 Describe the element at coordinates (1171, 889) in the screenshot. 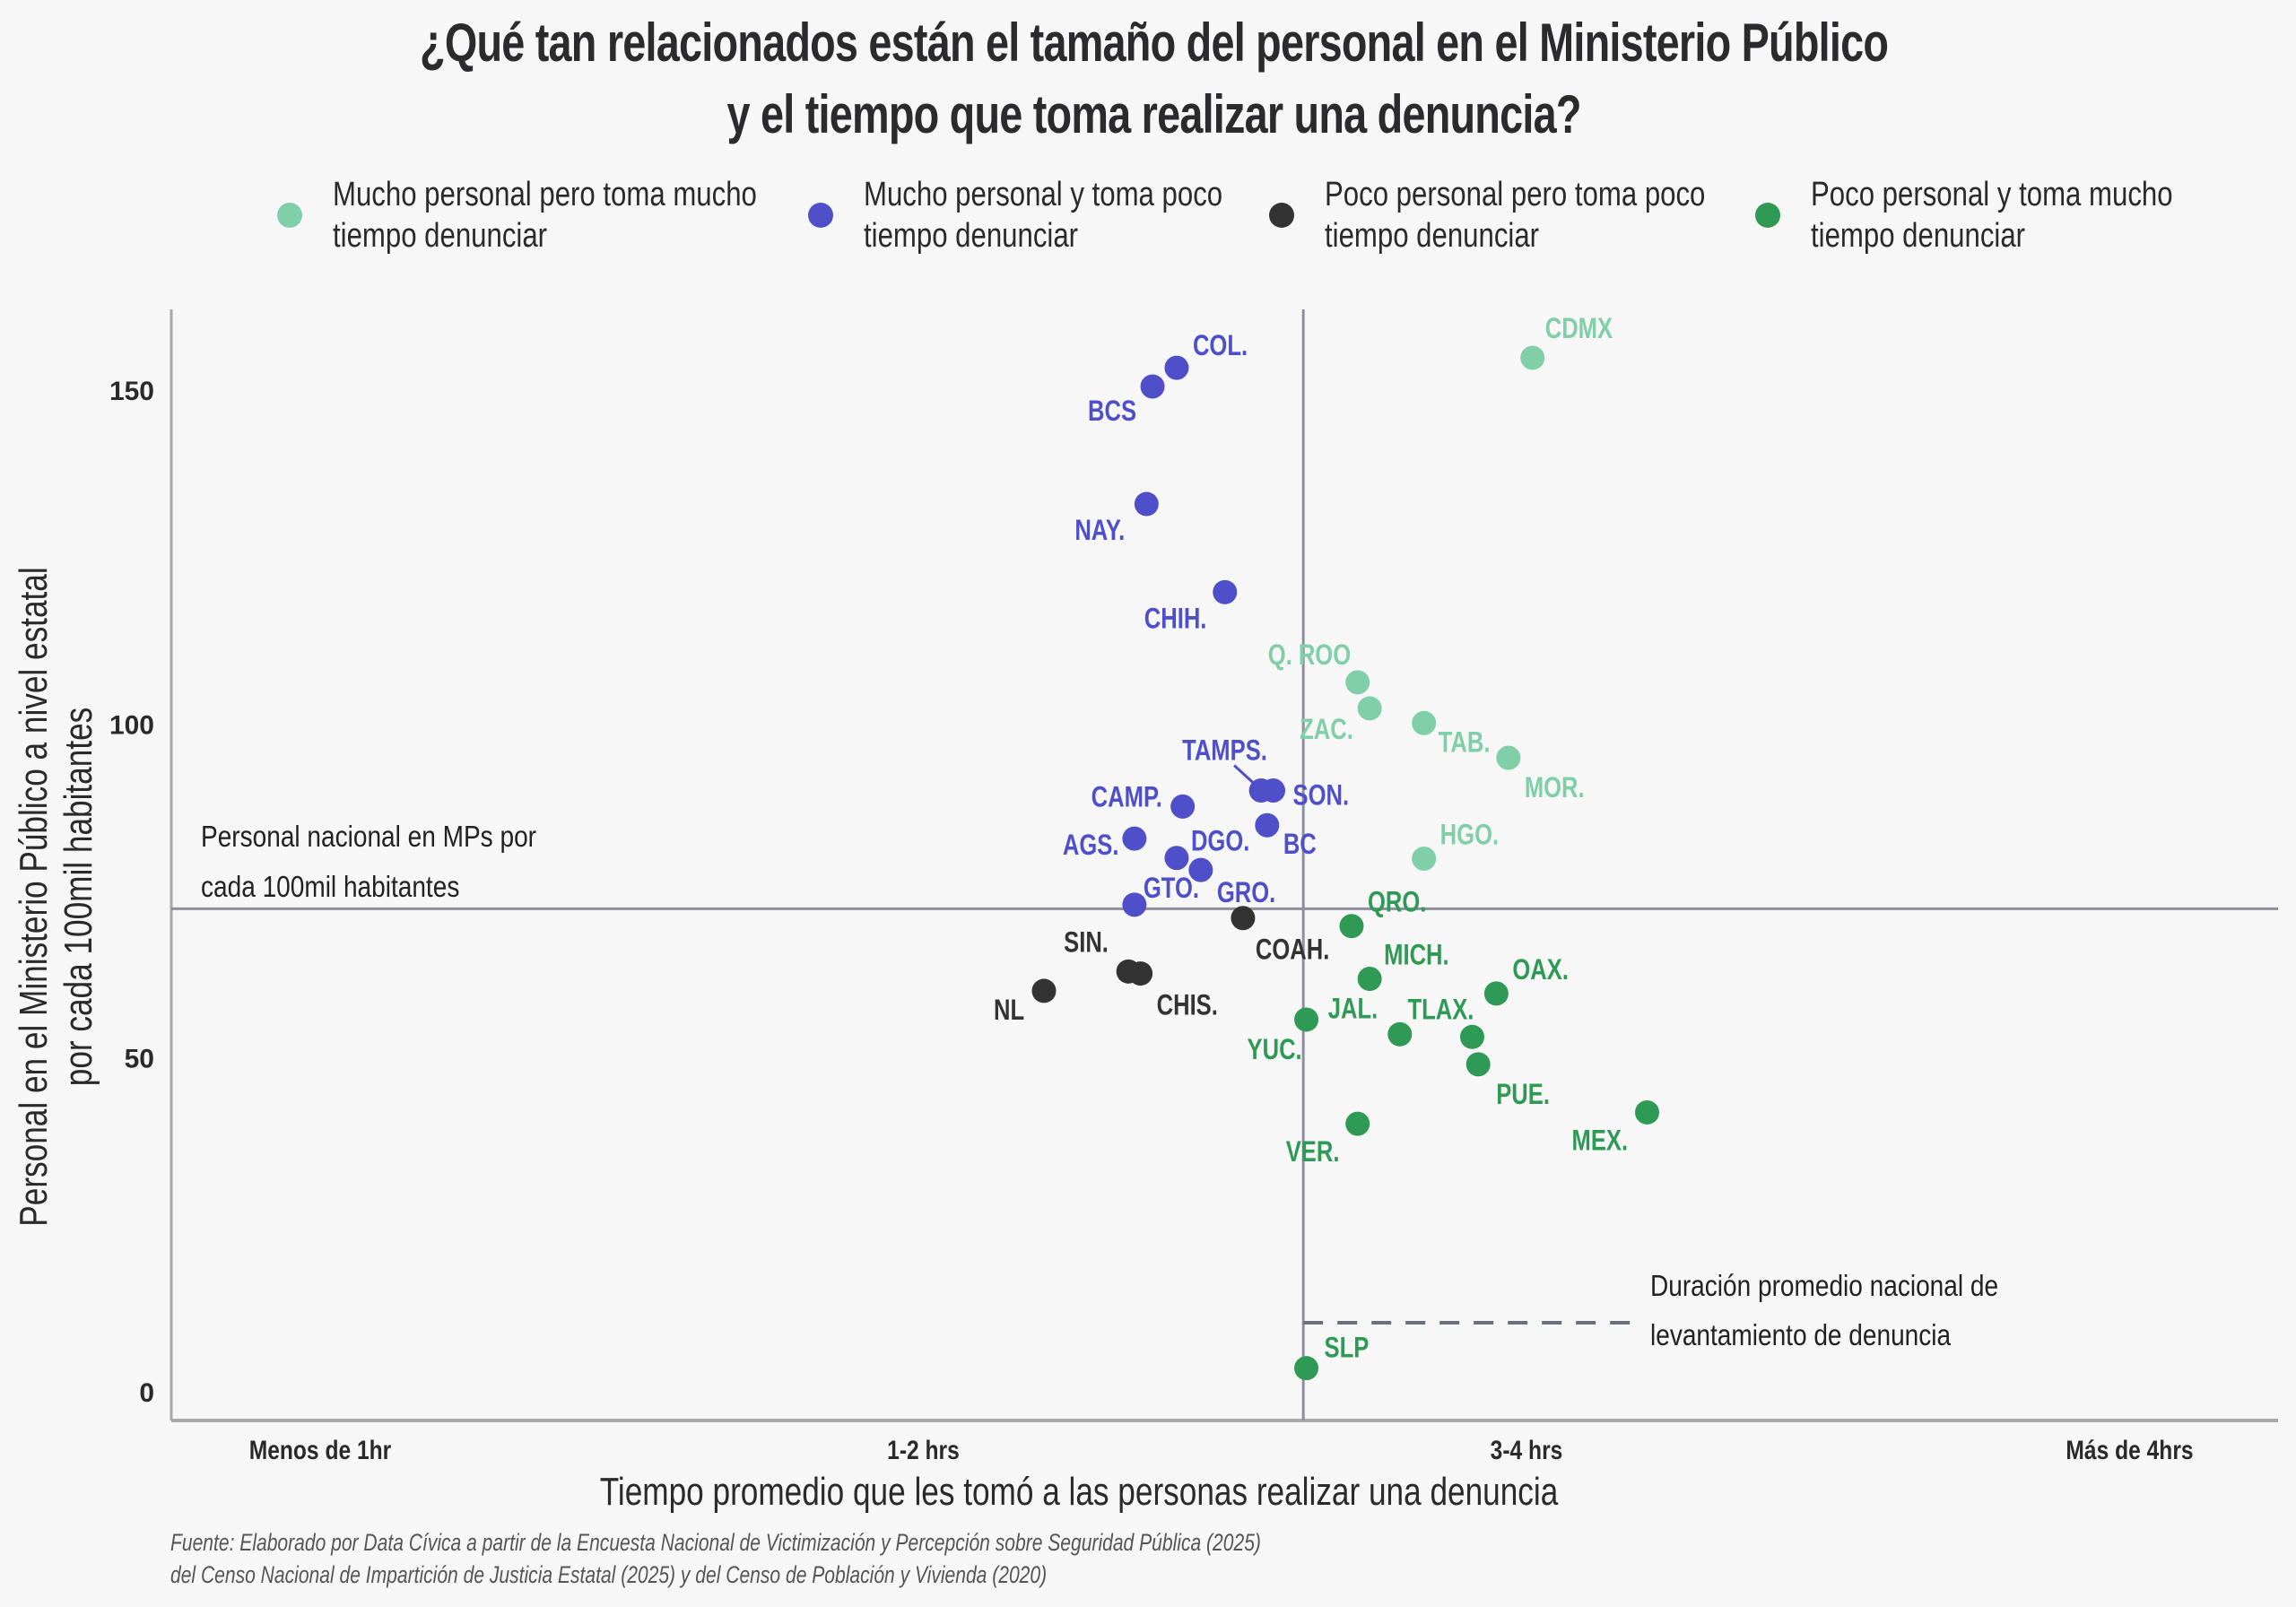

I see `point-label: GTO.` at that location.